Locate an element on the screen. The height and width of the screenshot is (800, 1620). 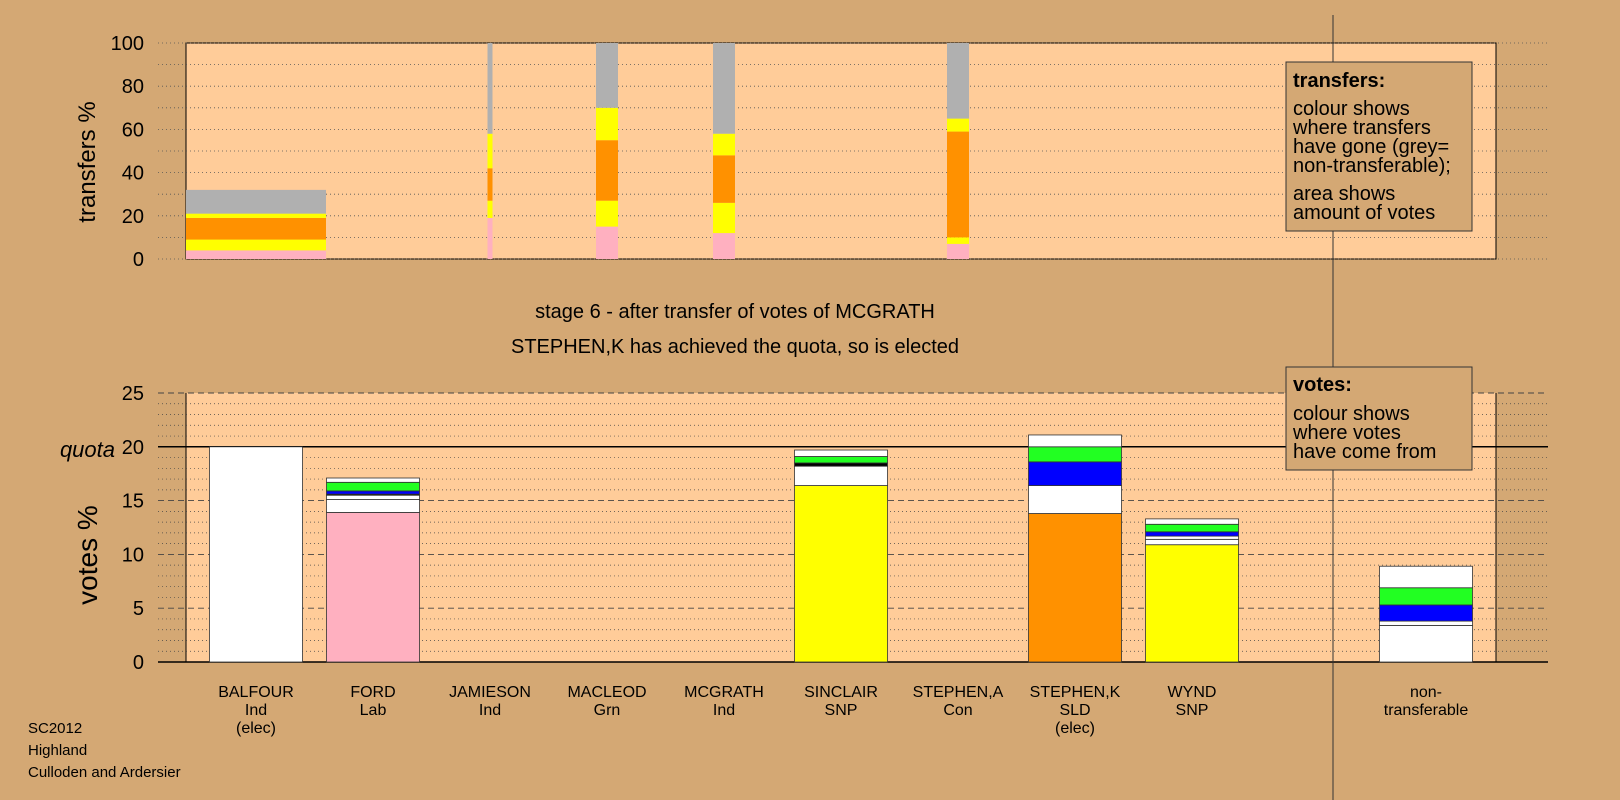
votes-legend-line: have come from is located at coordinates (1364, 452).